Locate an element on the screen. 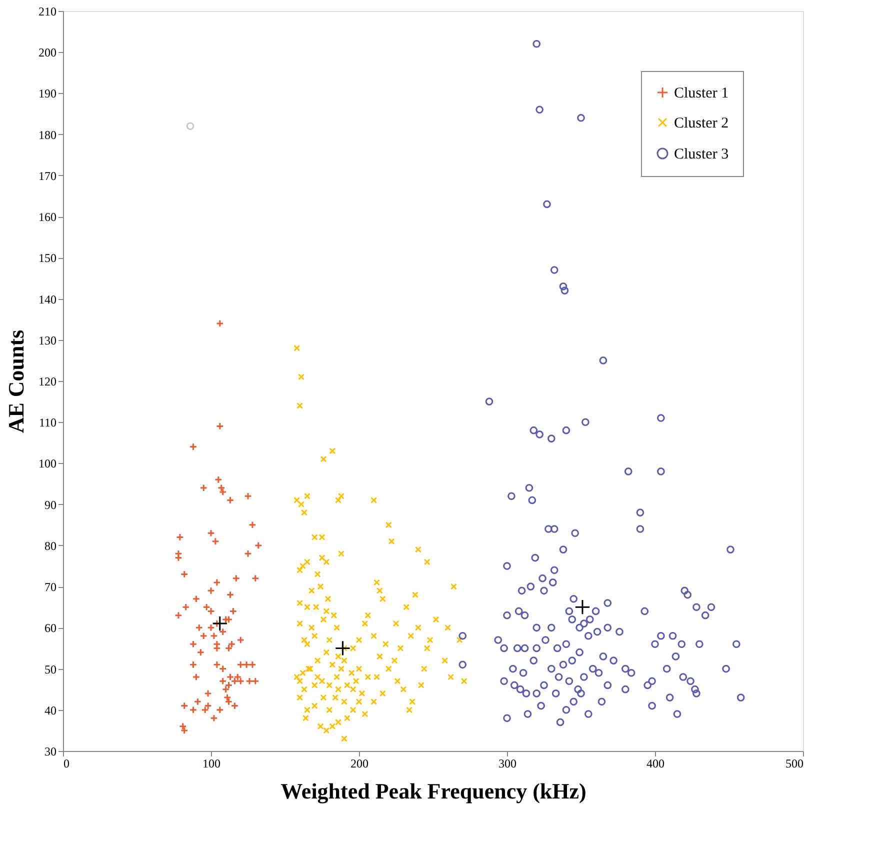 This screenshot has height=852, width=872. y-tick-label: 210 is located at coordinates (47, 11).